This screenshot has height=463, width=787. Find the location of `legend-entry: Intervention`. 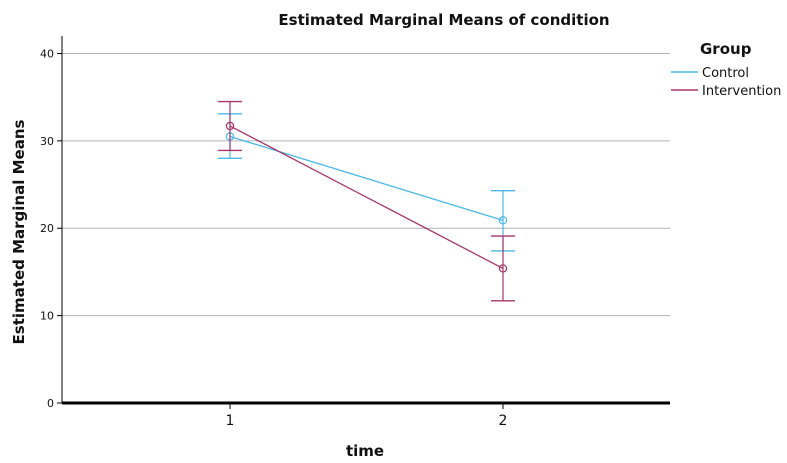

legend-entry: Intervention is located at coordinates (741, 91).